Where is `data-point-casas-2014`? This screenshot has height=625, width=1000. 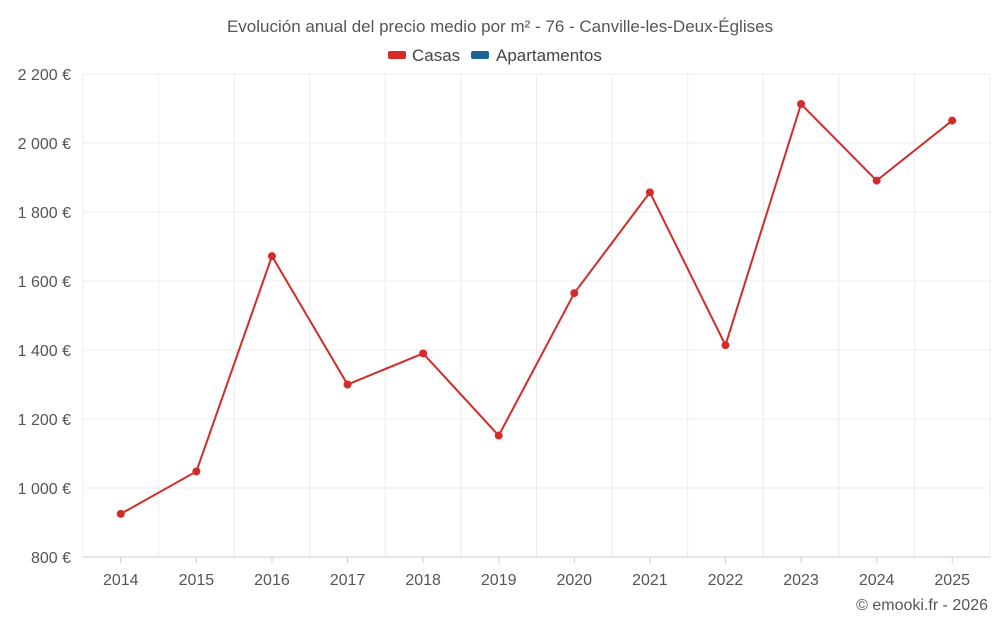
data-point-casas-2014 is located at coordinates (120, 513).